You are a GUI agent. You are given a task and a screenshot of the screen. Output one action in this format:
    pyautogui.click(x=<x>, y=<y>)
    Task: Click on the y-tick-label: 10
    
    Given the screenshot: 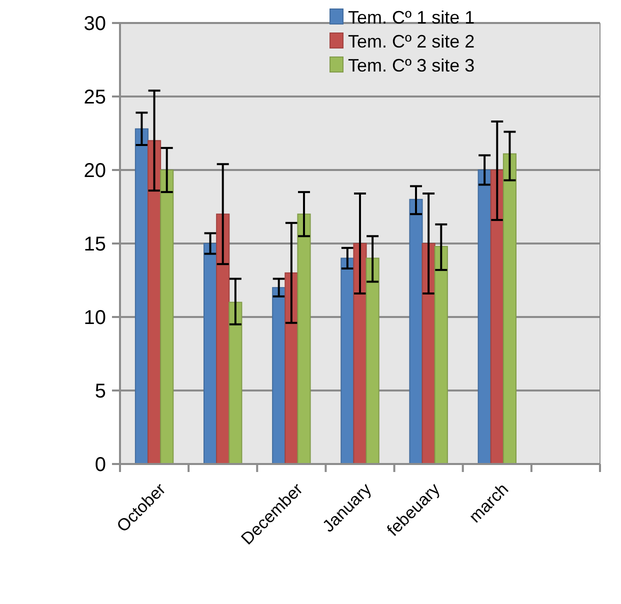 What is the action you would take?
    pyautogui.click(x=95, y=318)
    